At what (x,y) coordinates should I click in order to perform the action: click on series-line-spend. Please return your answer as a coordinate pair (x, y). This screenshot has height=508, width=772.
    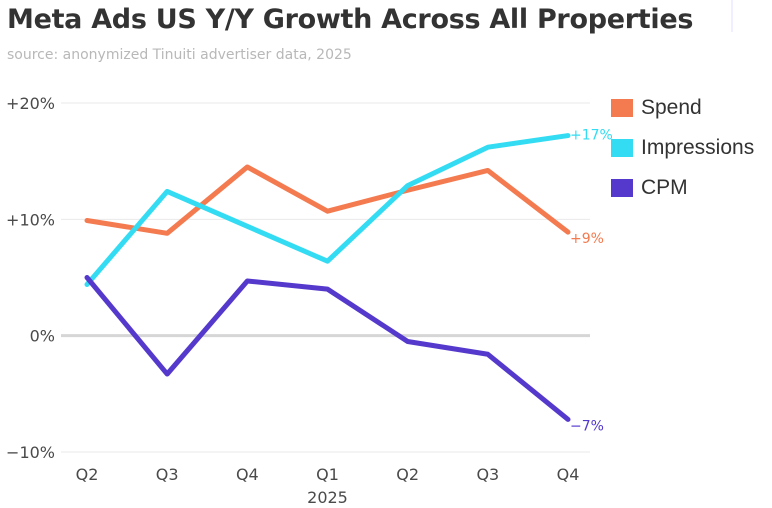
    Looking at the image, I should click on (327, 200).